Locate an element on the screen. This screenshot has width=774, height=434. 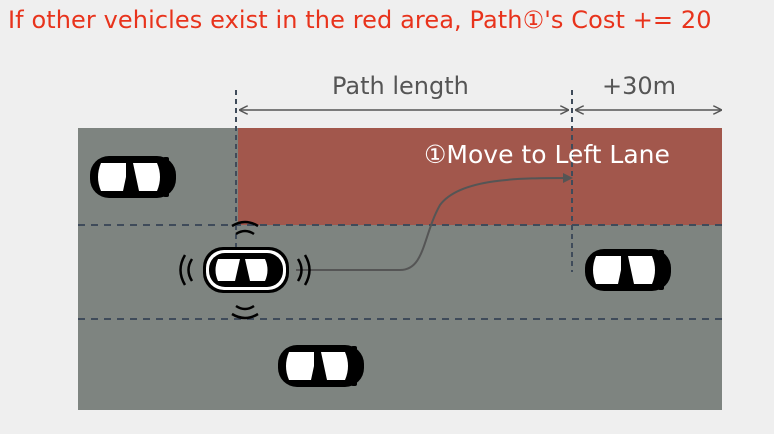
sensor-wave-icon is located at coordinates (245, 270).